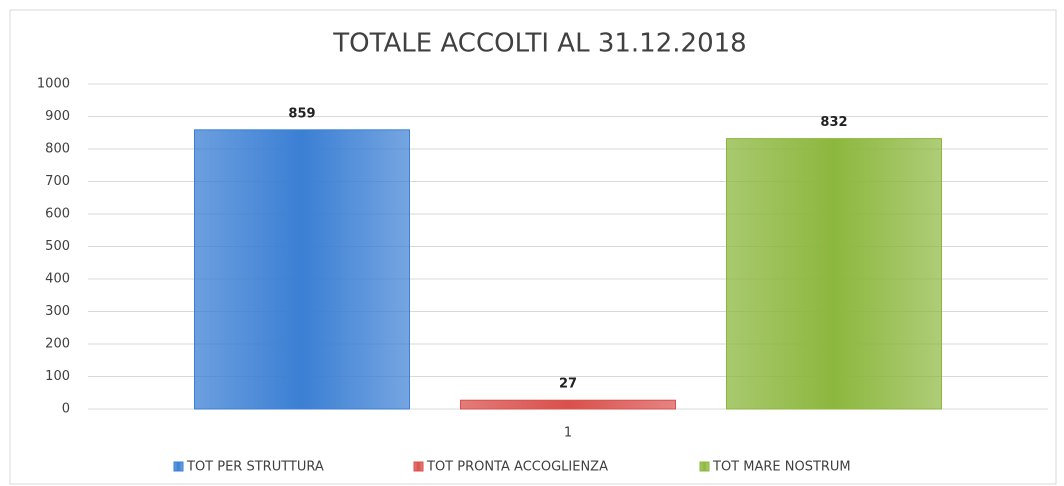 This screenshot has height=486, width=1064. I want to click on y-tick-label: 100, so click(57, 376).